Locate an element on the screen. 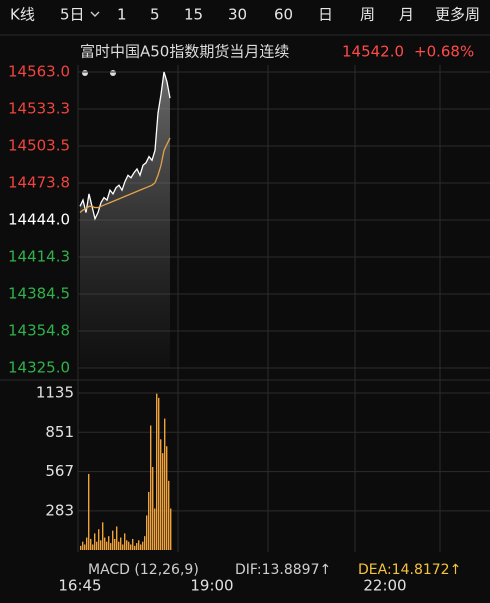 The width and height of the screenshot is (490, 603). timeframe-tab: 5日 is located at coordinates (72, 15).